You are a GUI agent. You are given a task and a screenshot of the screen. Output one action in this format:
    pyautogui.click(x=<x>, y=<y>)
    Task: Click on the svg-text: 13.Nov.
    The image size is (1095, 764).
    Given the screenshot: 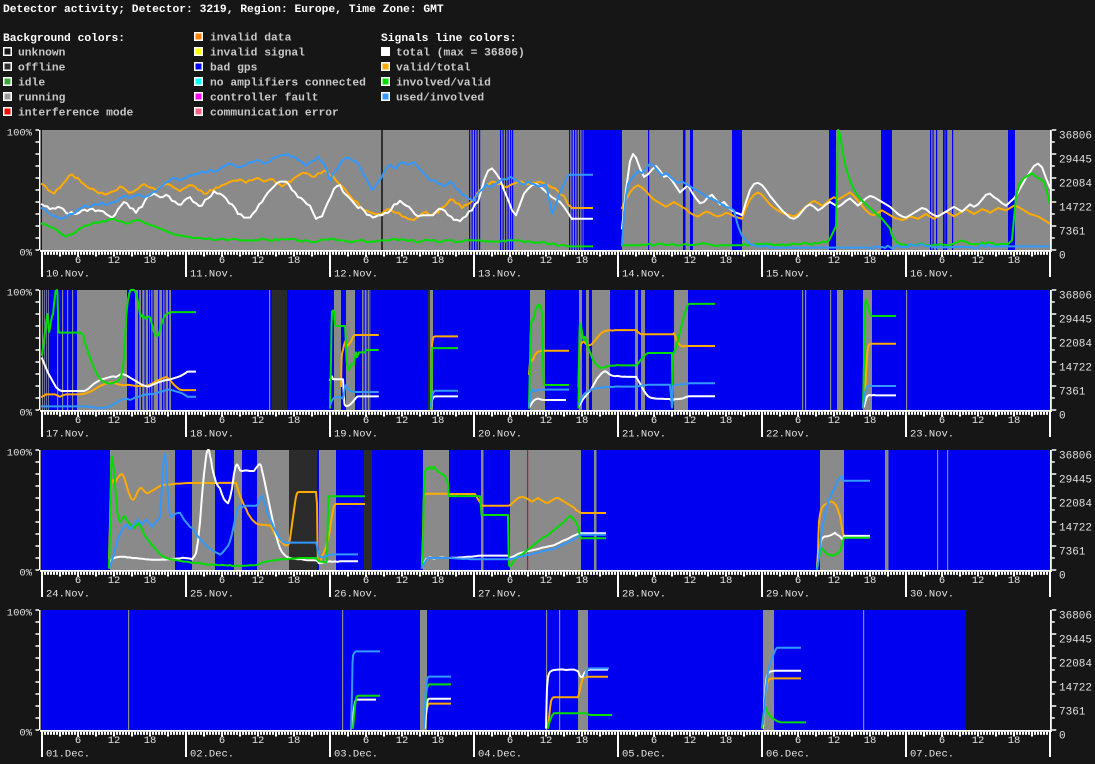 What is the action you would take?
    pyautogui.click(x=500, y=275)
    